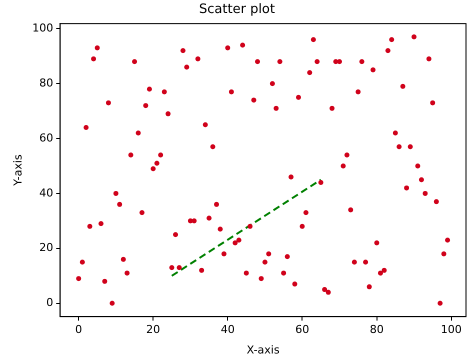 The image size is (474, 363). I want to click on y-tick-label: 60, so click(46, 137).